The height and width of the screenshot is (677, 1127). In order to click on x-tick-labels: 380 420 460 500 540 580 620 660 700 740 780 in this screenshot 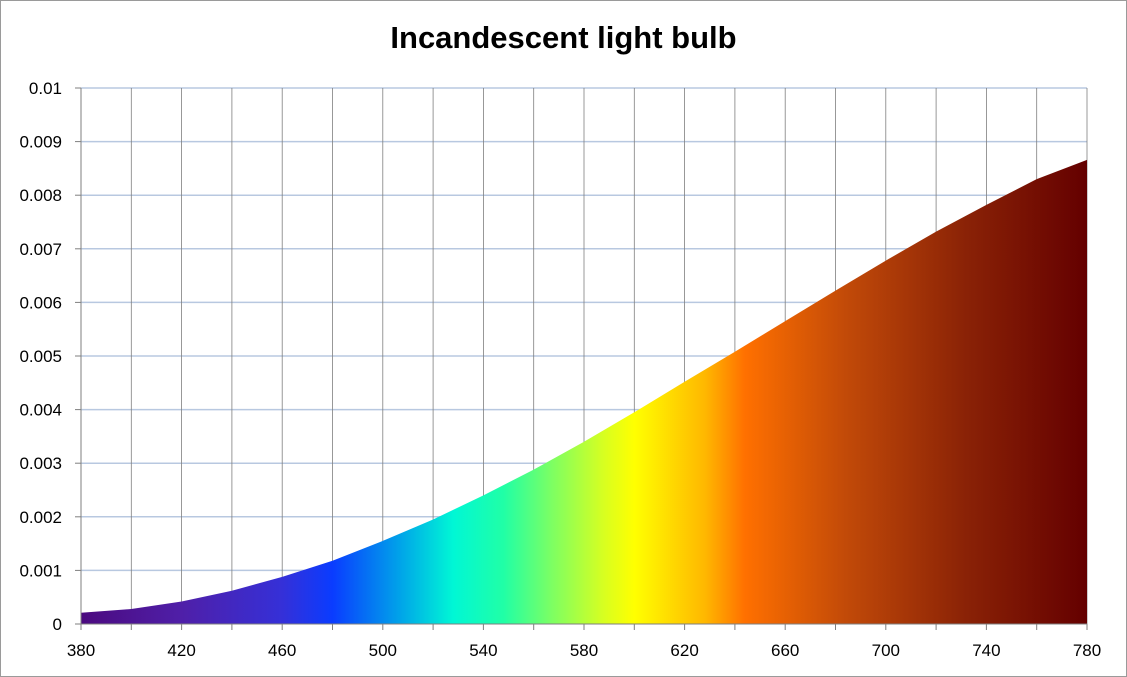, I will do `click(584, 650)`.